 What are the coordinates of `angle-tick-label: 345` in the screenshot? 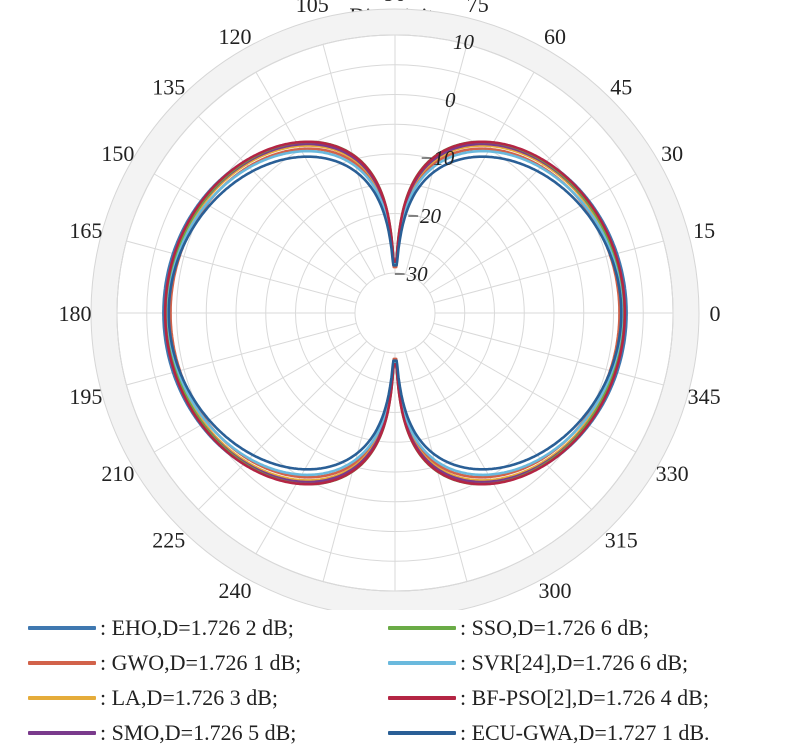 It's located at (704, 396).